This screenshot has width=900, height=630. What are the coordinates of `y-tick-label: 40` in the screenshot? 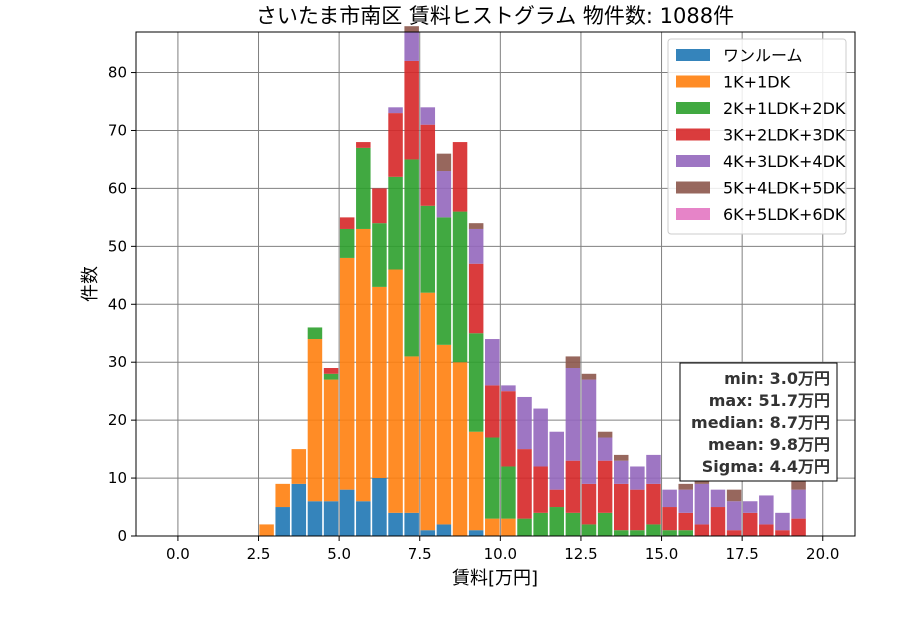 It's located at (117, 304).